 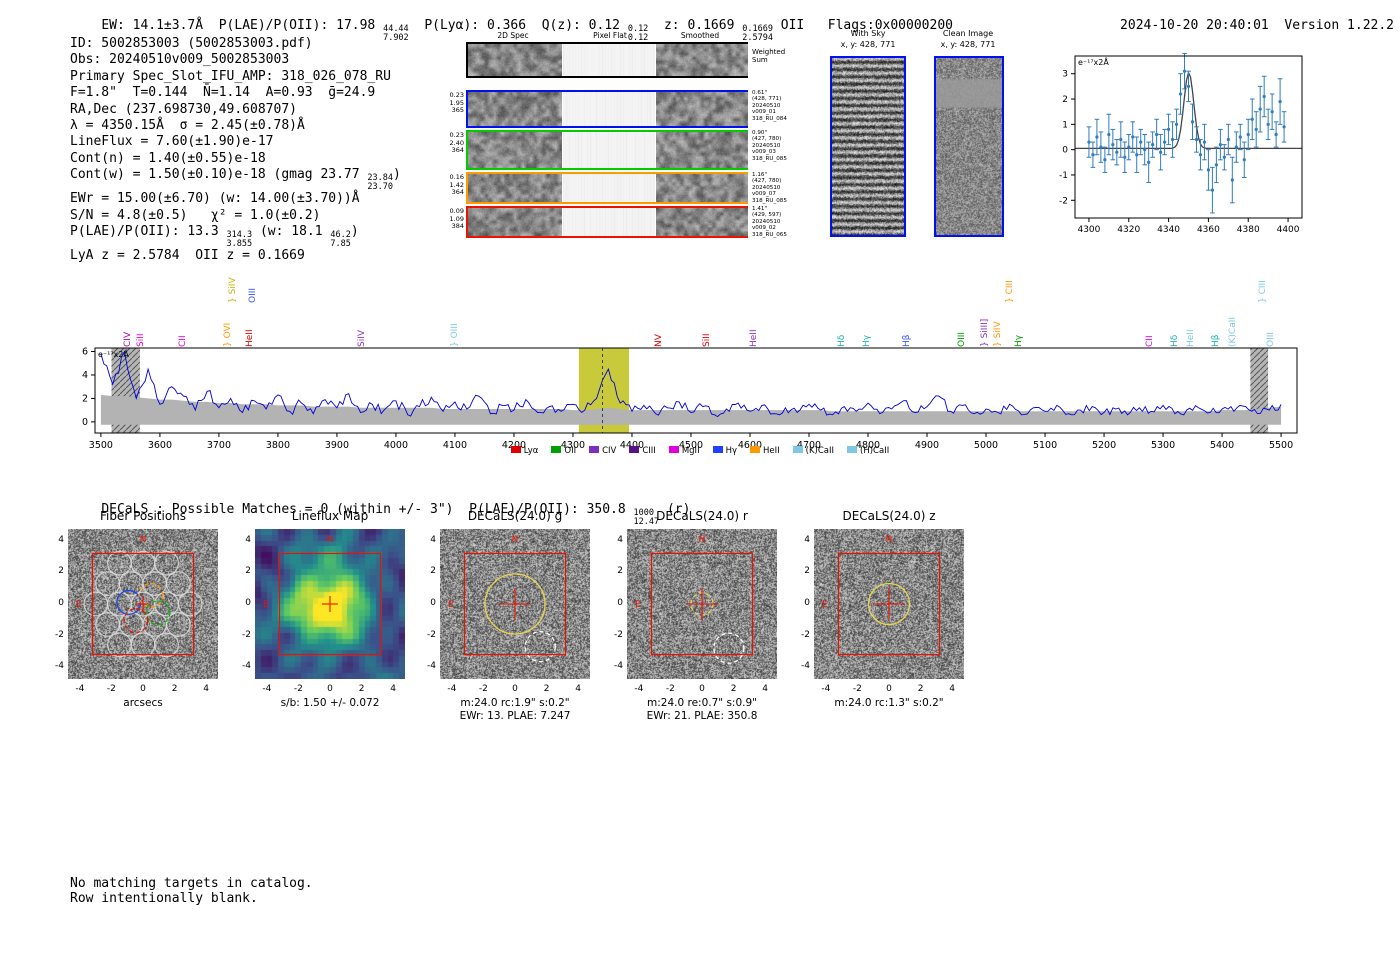 I want to click on zoomed-spectrum-chart: 4300 4320 4340 4360 4380 4400 -2 -1 0 1 2 3 e⁻¹⁷x2Å, so click(x=1181, y=143).